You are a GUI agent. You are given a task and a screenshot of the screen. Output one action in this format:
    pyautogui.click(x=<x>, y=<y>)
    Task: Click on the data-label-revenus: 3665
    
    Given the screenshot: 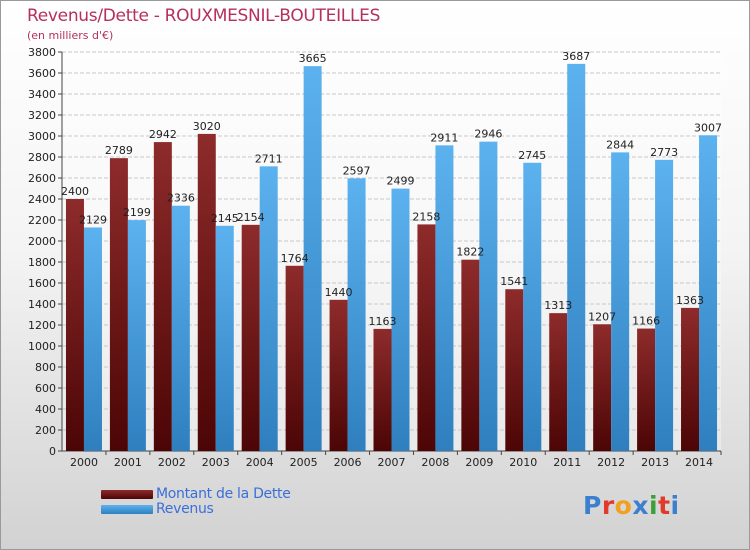 What is the action you would take?
    pyautogui.click(x=313, y=58)
    